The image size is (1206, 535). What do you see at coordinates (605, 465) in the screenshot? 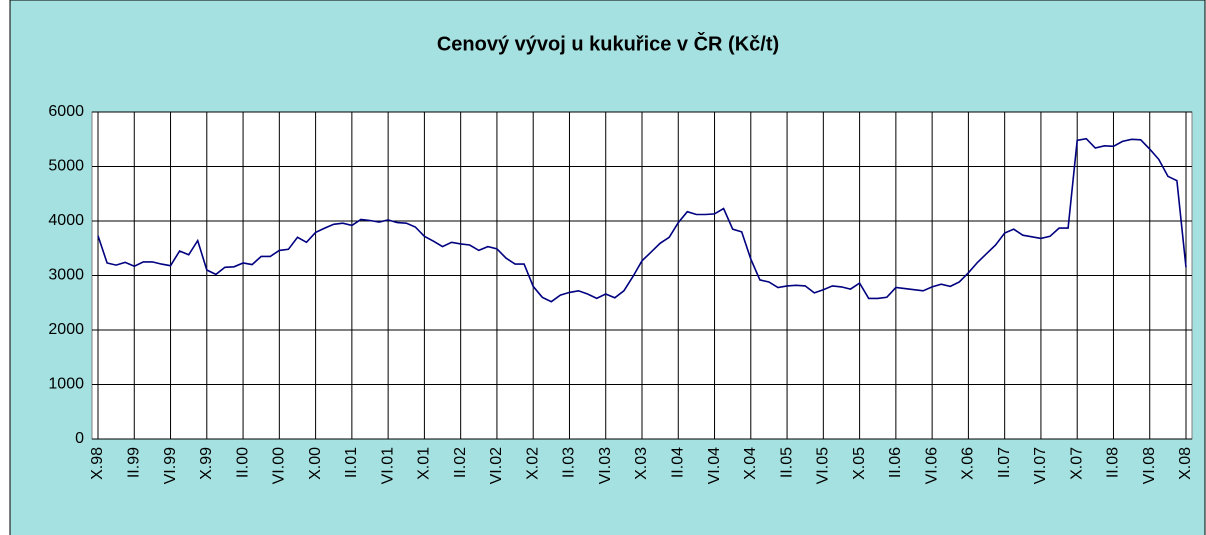
I see `x-tick-label: VI.03` at bounding box center [605, 465].